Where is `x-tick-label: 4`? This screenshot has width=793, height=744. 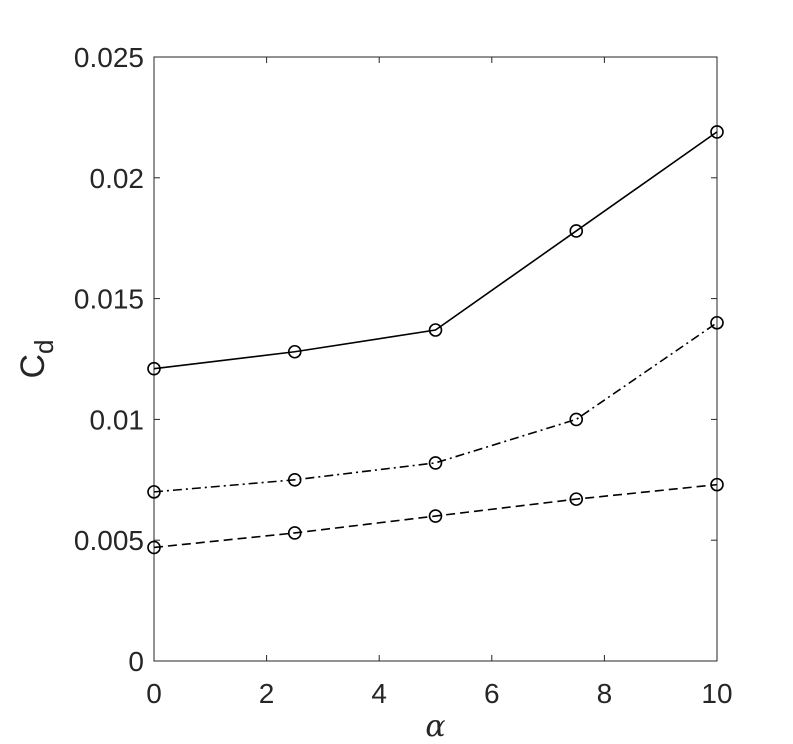 x-tick-label: 4 is located at coordinates (379, 693).